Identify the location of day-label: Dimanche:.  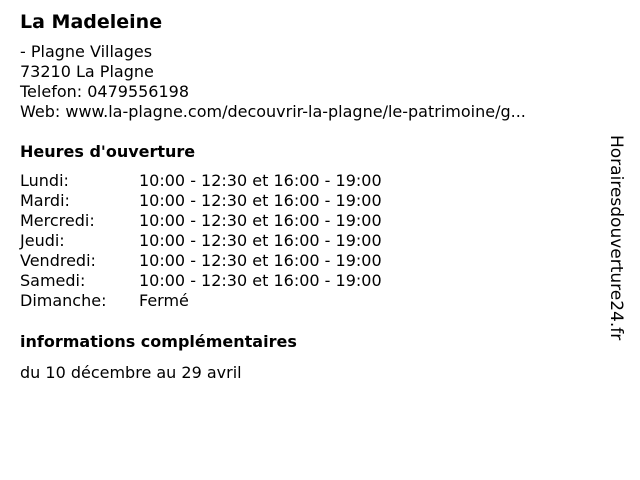
(63, 300).